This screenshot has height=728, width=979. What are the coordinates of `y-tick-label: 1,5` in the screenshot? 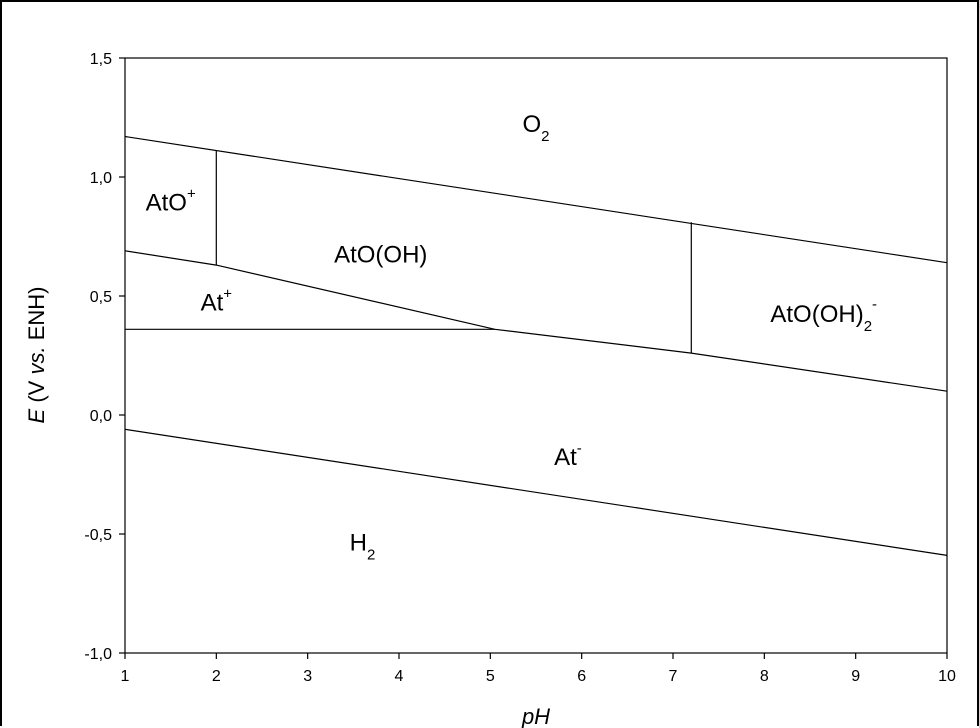 It's located at (101, 59).